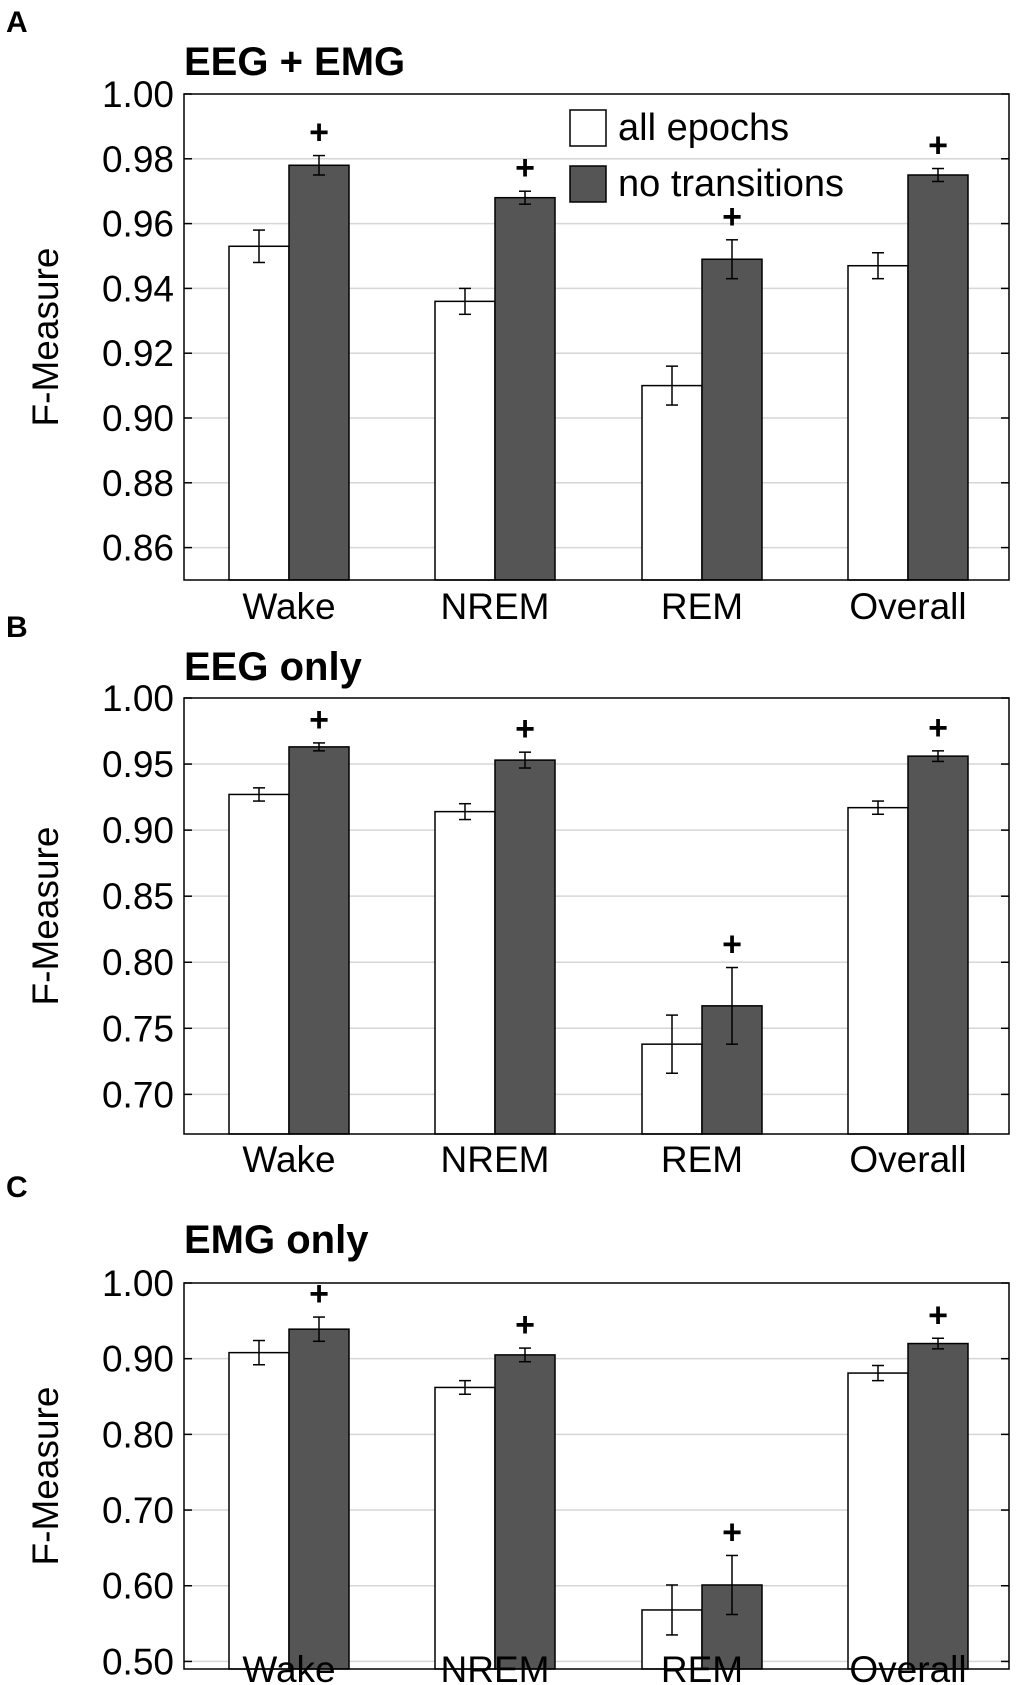 The width and height of the screenshot is (1017, 1685). I want to click on chart-title: EMG only, so click(276, 1240).